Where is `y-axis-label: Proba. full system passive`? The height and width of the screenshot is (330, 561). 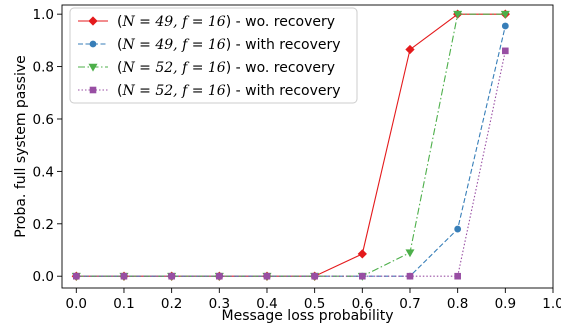 y-axis-label: Proba. full system passive is located at coordinates (21, 146).